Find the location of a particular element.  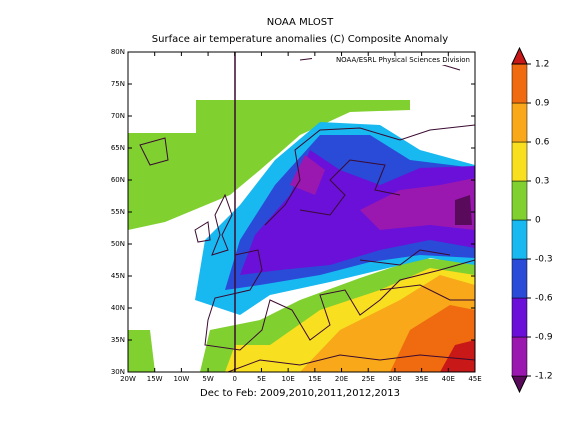

colorbar-tick-label: -0.6 is located at coordinates (544, 299).